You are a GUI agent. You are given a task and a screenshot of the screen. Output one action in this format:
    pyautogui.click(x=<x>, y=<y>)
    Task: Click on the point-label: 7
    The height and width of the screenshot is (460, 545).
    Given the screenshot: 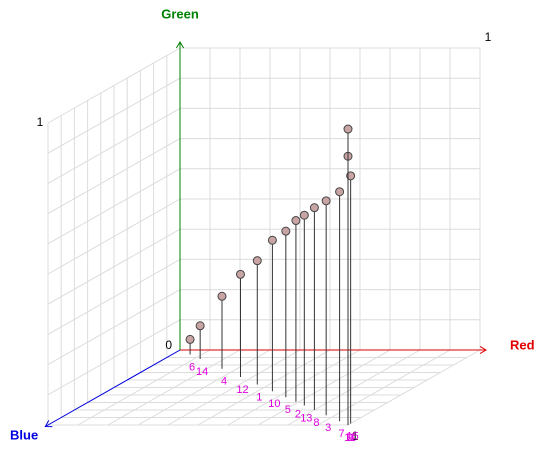 What is the action you would take?
    pyautogui.click(x=342, y=434)
    